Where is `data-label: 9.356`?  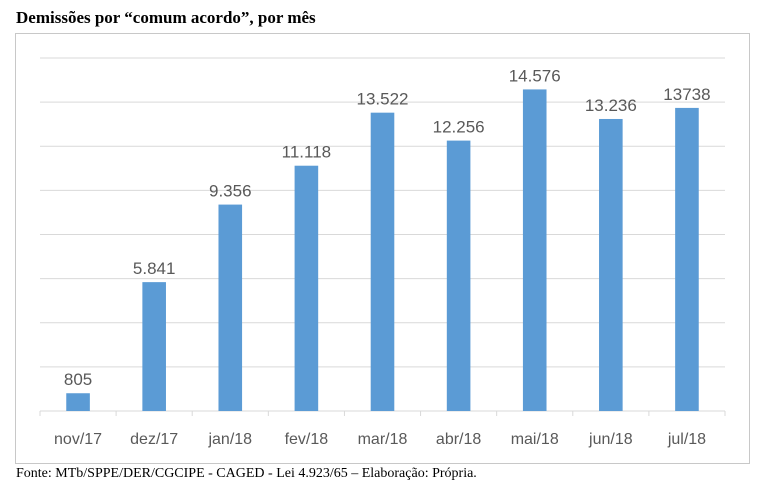 data-label: 9.356 is located at coordinates (230, 191).